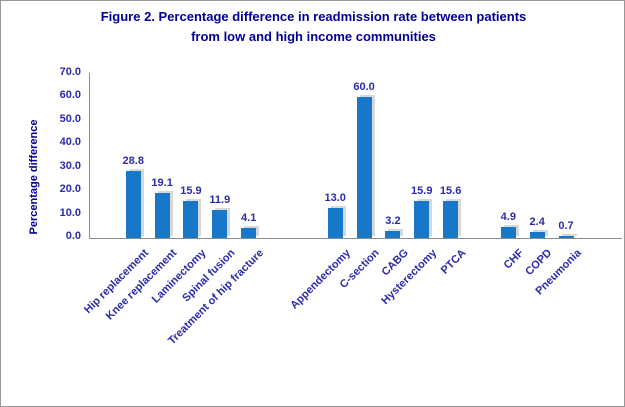 The width and height of the screenshot is (625, 407). Describe the element at coordinates (513, 259) in the screenshot. I see `category-label: CHF` at that location.